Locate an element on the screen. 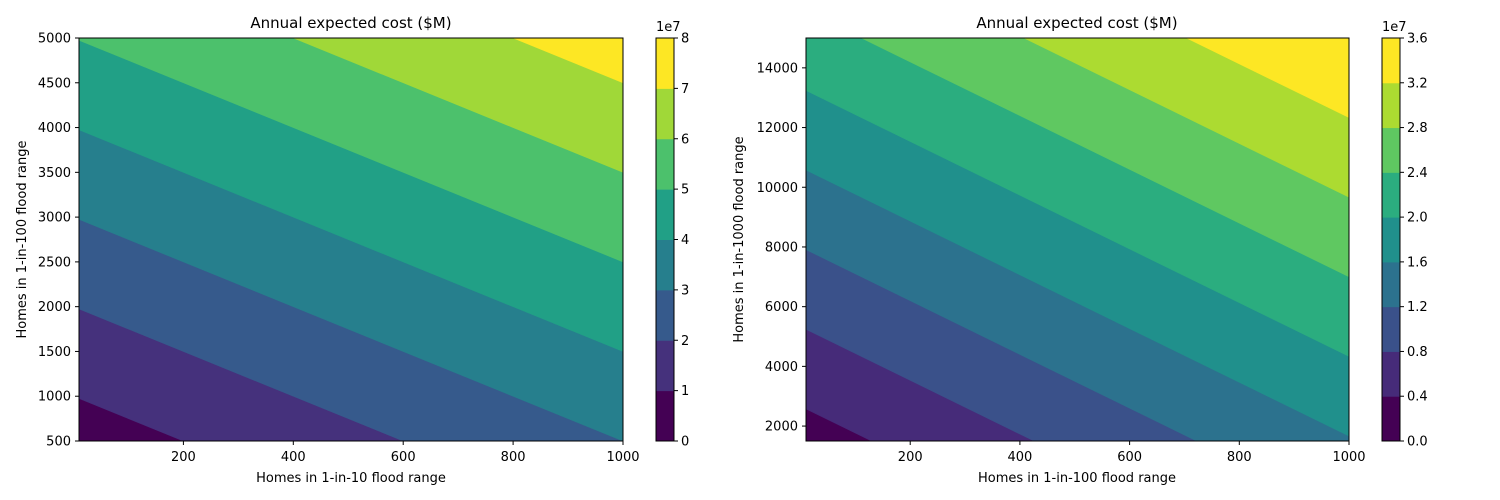 The width and height of the screenshot is (1500, 500). colorbar-tick-label: 7 is located at coordinates (685, 89).